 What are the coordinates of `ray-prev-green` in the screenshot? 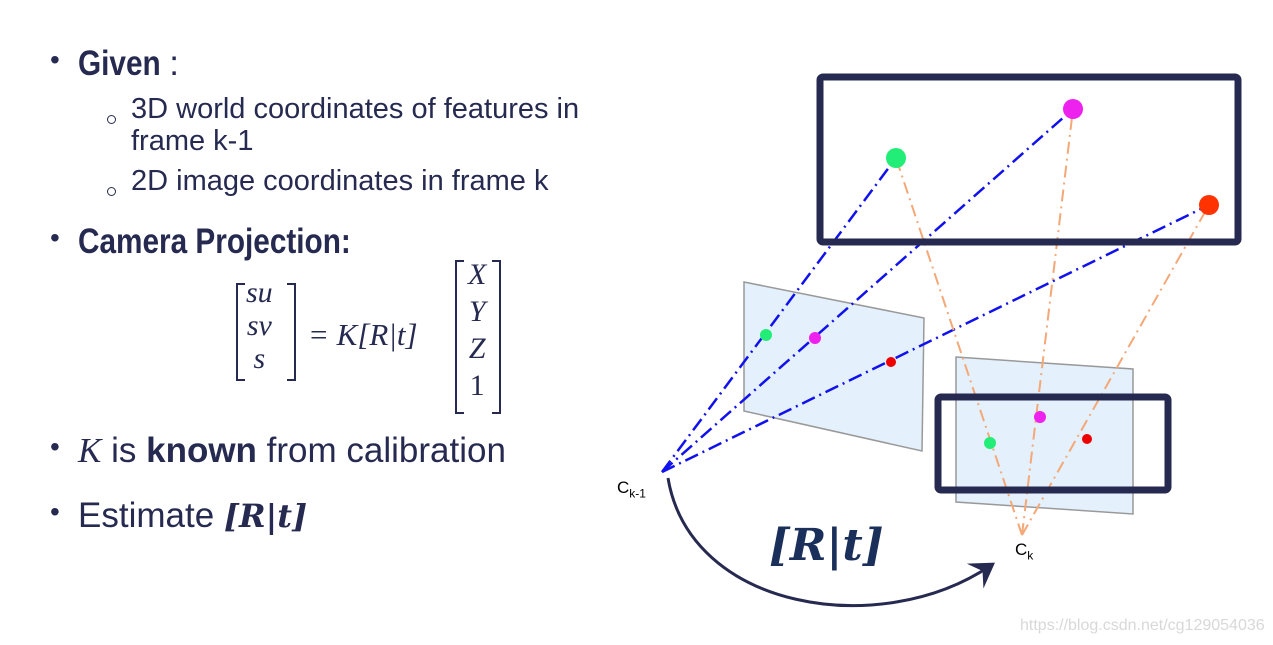 It's located at (779, 315).